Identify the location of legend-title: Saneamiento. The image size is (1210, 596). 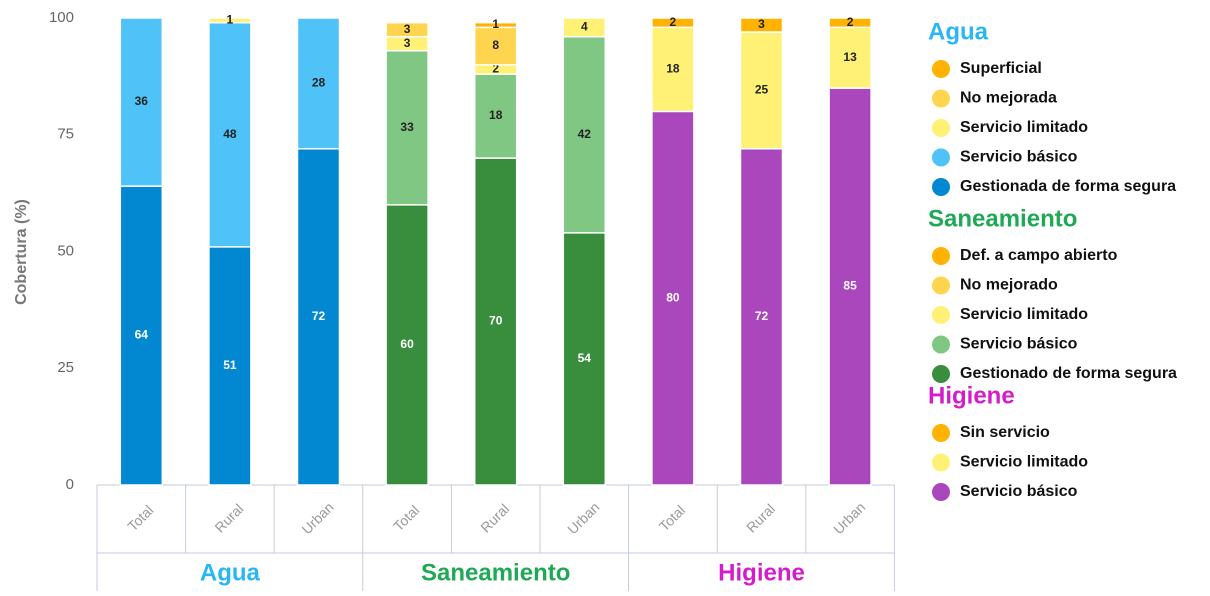
(1002, 218).